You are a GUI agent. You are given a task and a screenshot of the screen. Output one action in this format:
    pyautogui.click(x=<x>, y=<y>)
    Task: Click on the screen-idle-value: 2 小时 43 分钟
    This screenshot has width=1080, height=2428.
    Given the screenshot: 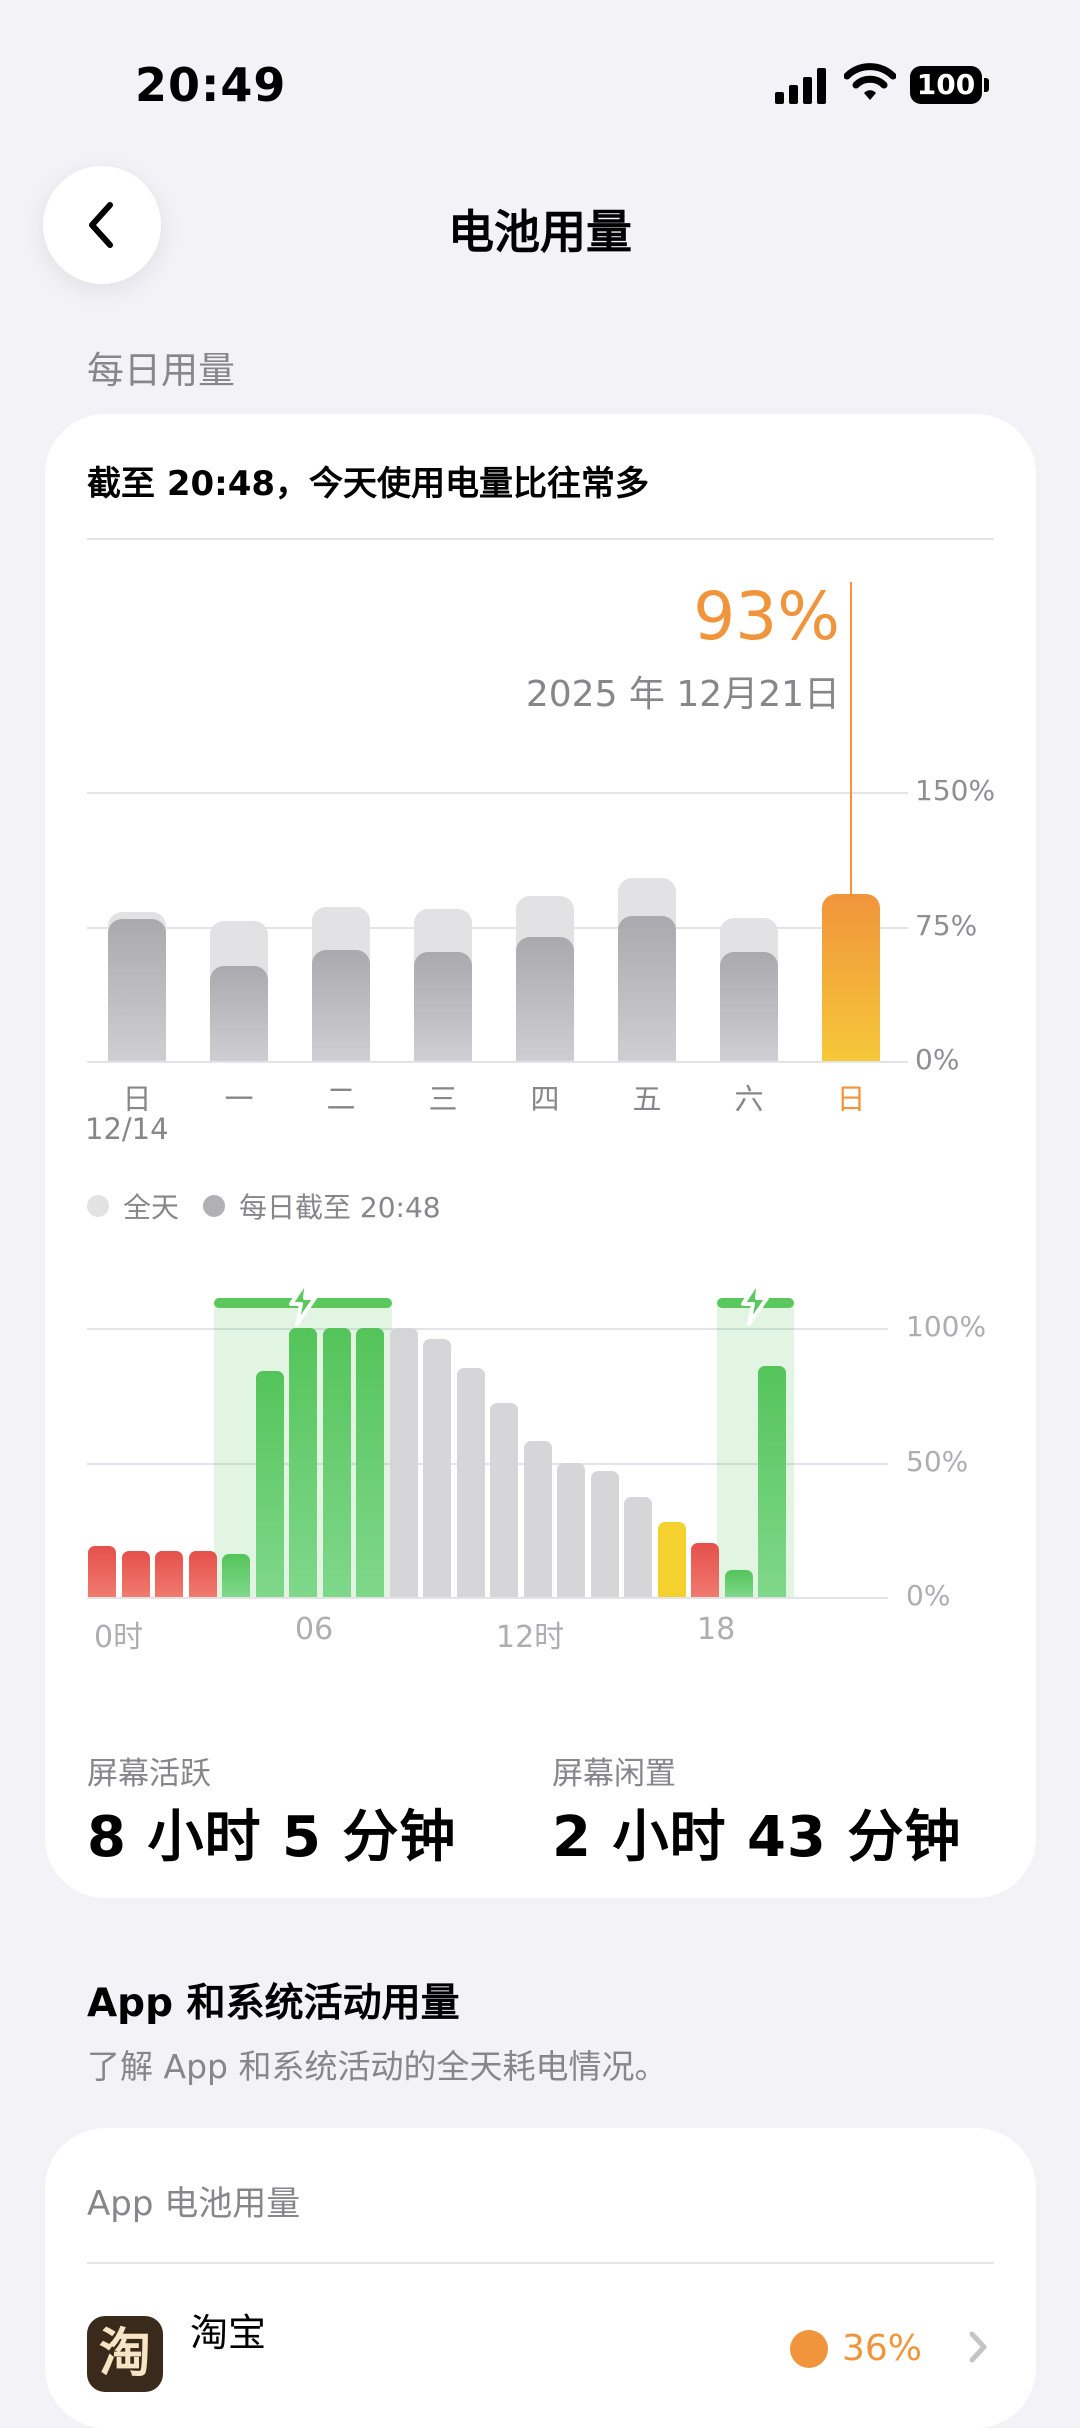 What is the action you would take?
    pyautogui.click(x=757, y=1837)
    